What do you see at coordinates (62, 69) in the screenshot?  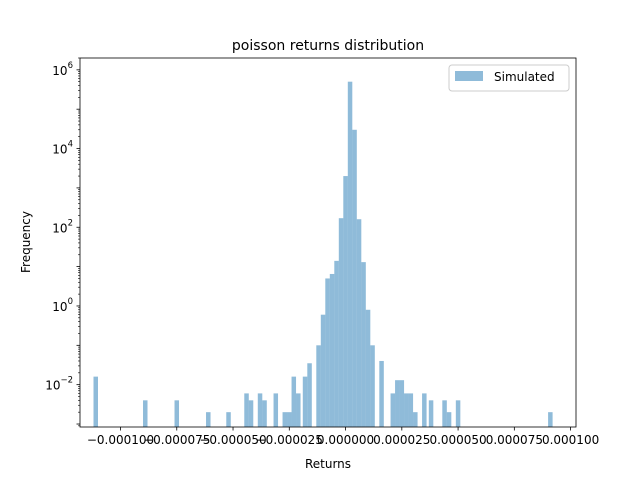 I see `y-tick-label: 10⁶` at bounding box center [62, 69].